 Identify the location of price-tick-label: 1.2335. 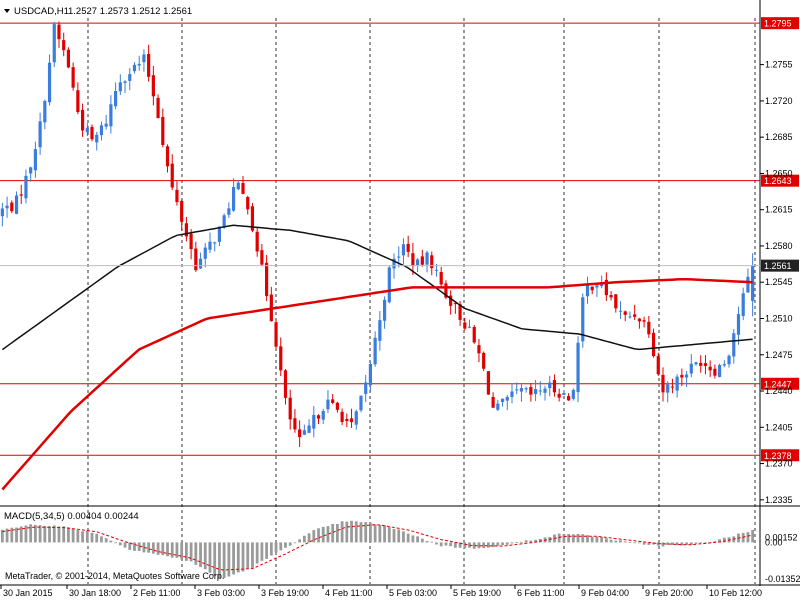
(779, 500).